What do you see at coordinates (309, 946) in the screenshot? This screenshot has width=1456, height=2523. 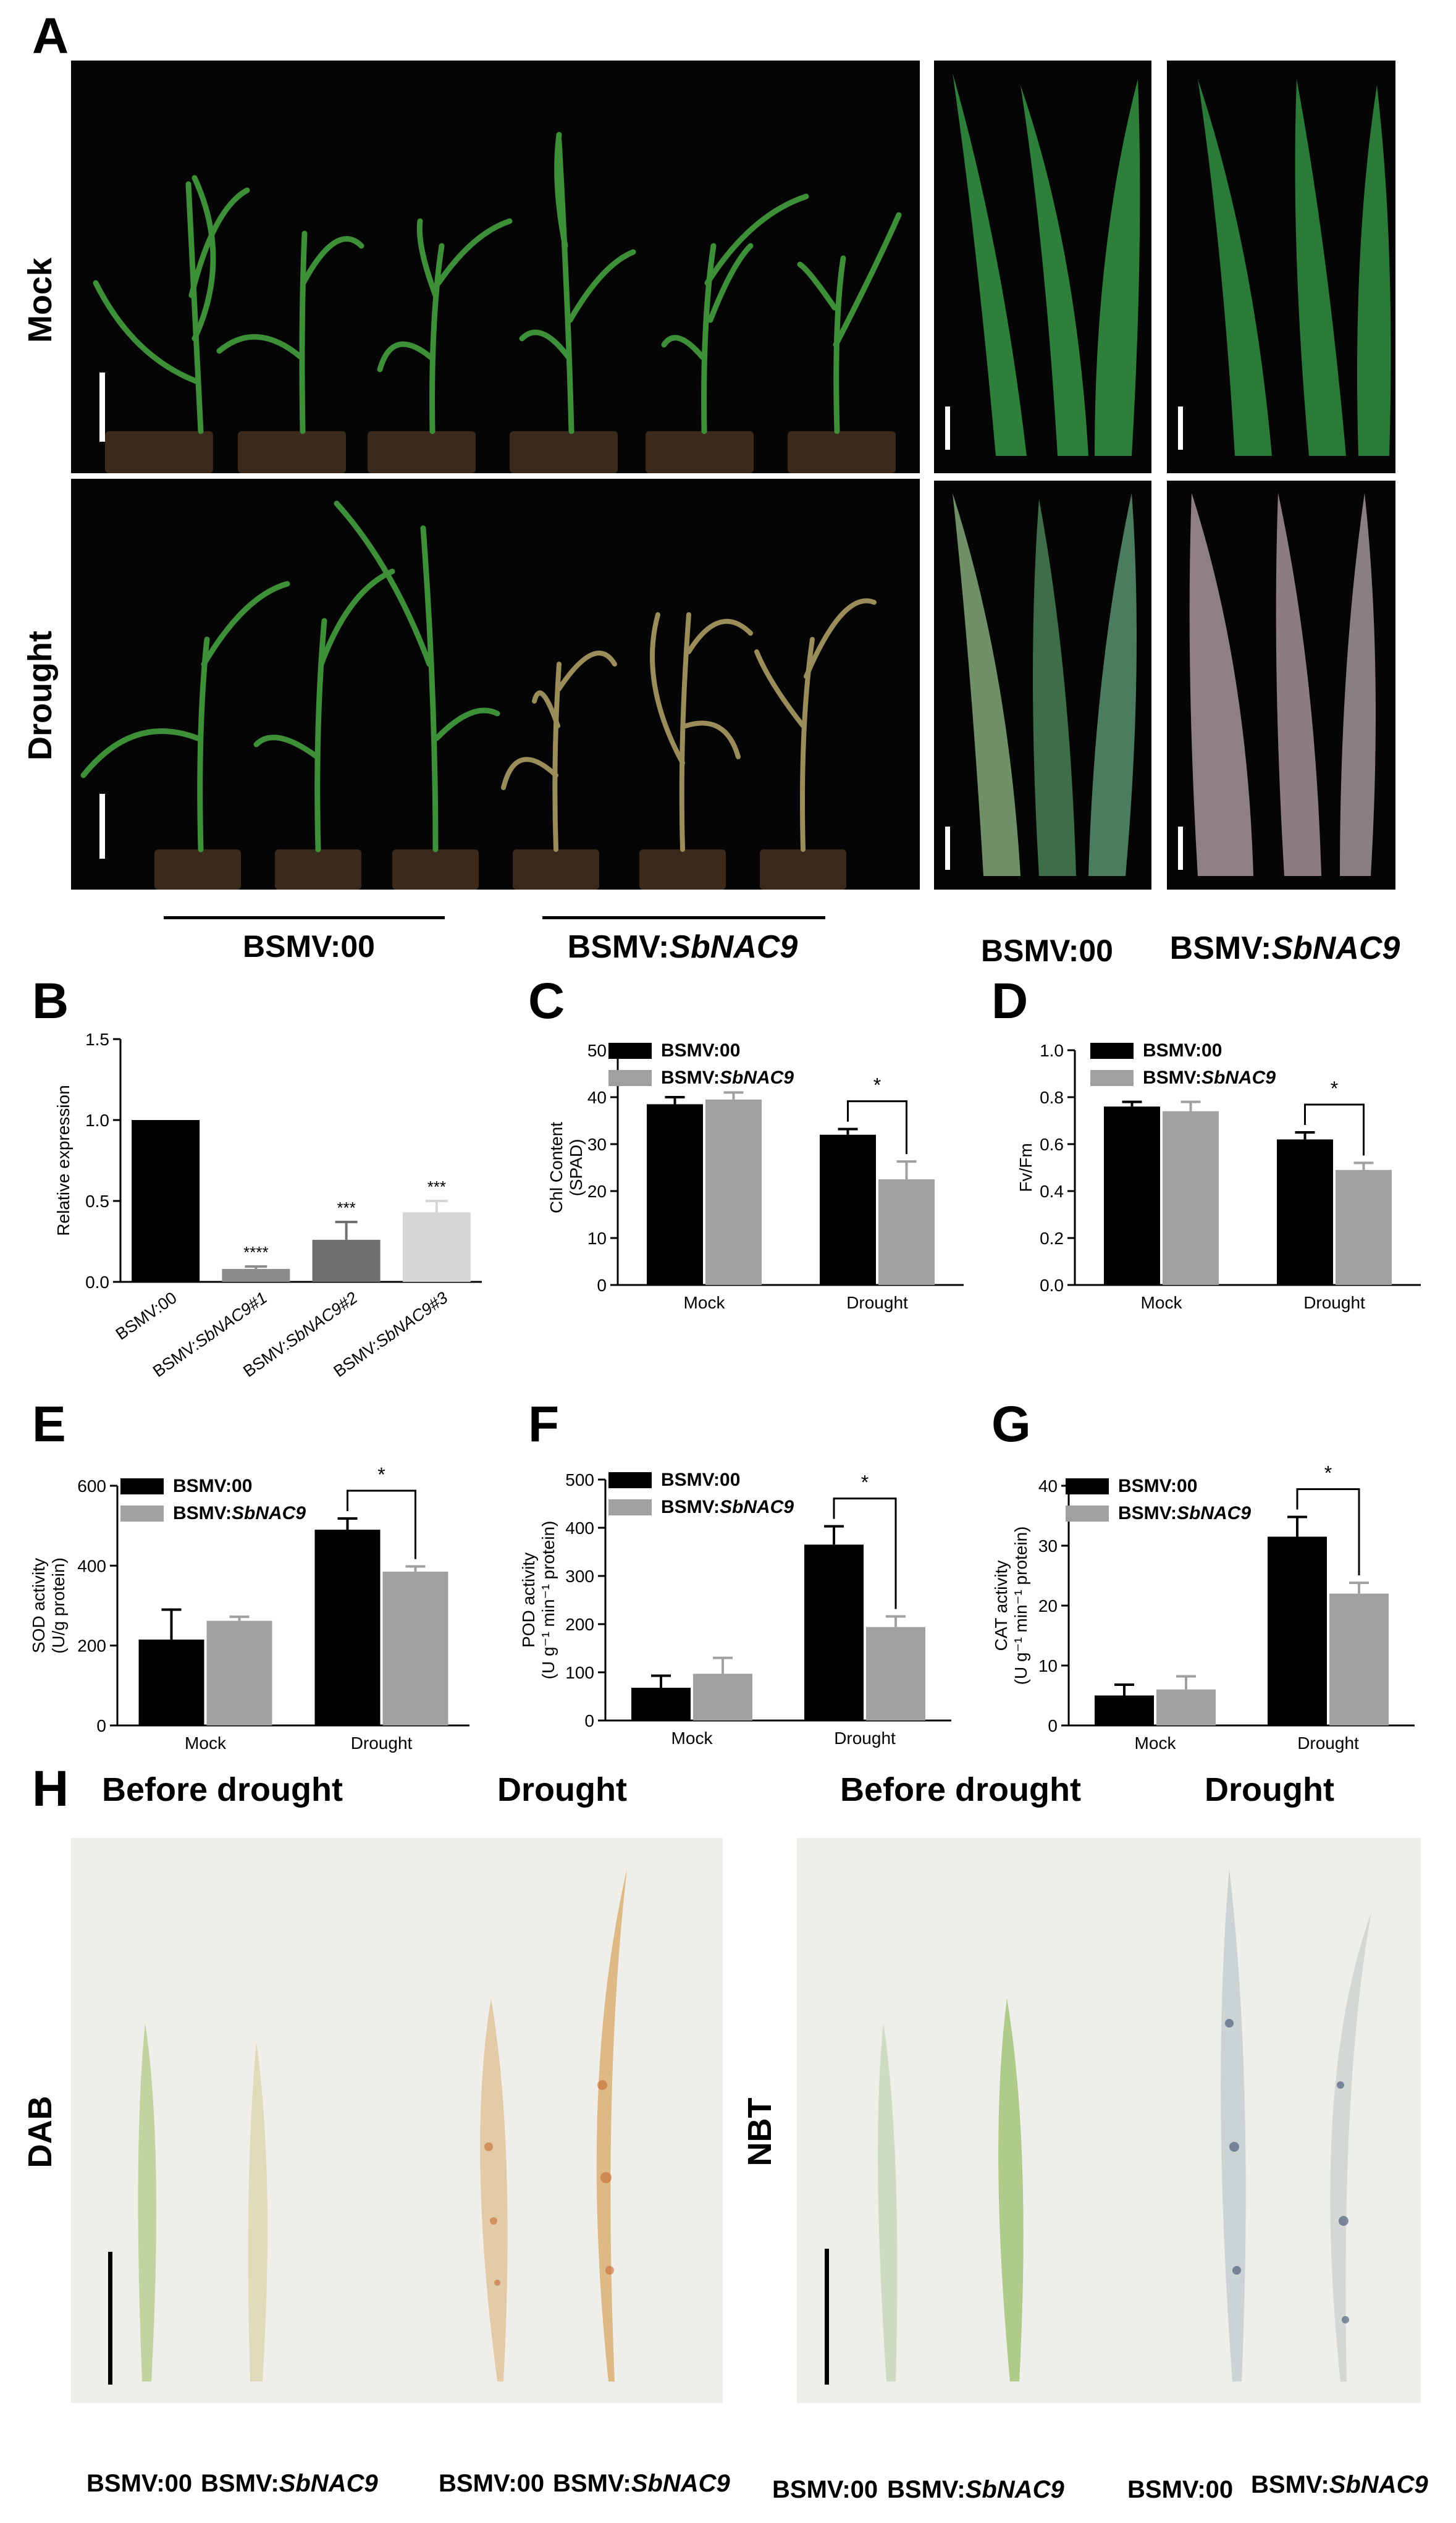 I see `group-label-bsmv00-plants: BSMV:00` at bounding box center [309, 946].